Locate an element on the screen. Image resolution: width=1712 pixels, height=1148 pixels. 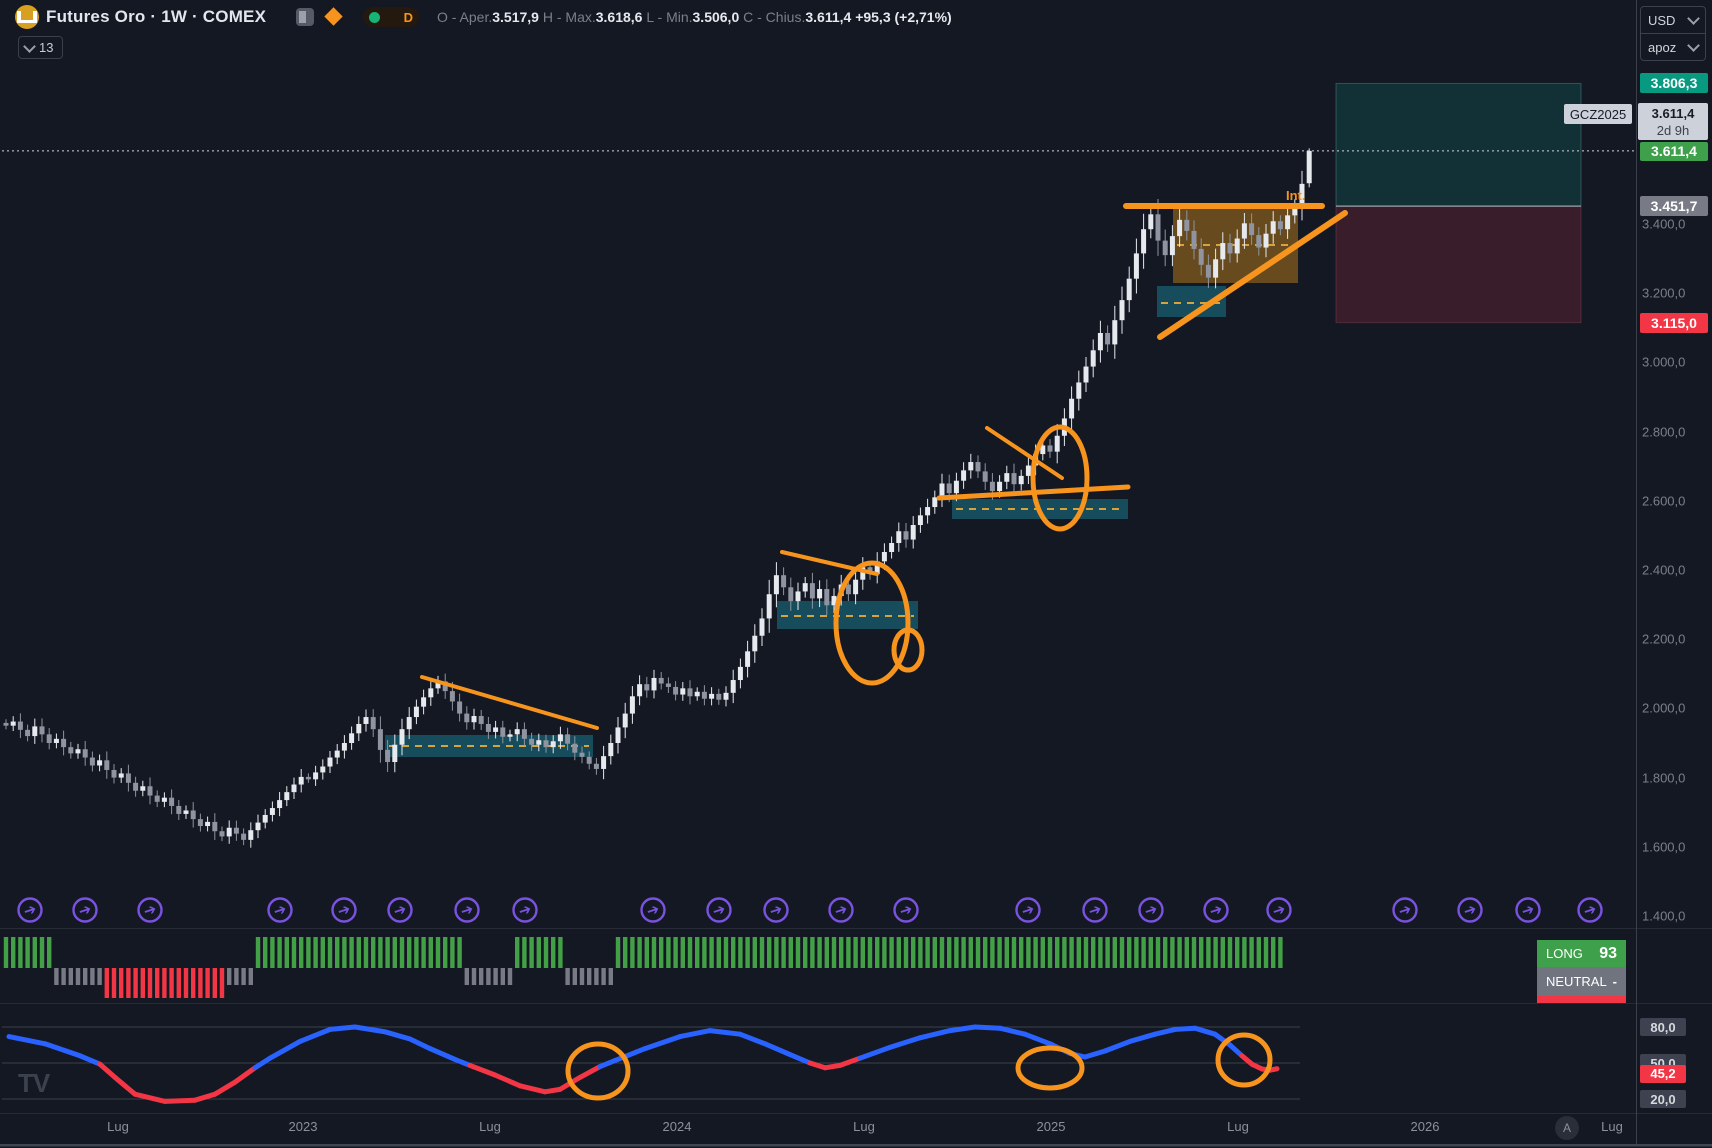
contract-countdown: 2d 9h is located at coordinates (1673, 130).